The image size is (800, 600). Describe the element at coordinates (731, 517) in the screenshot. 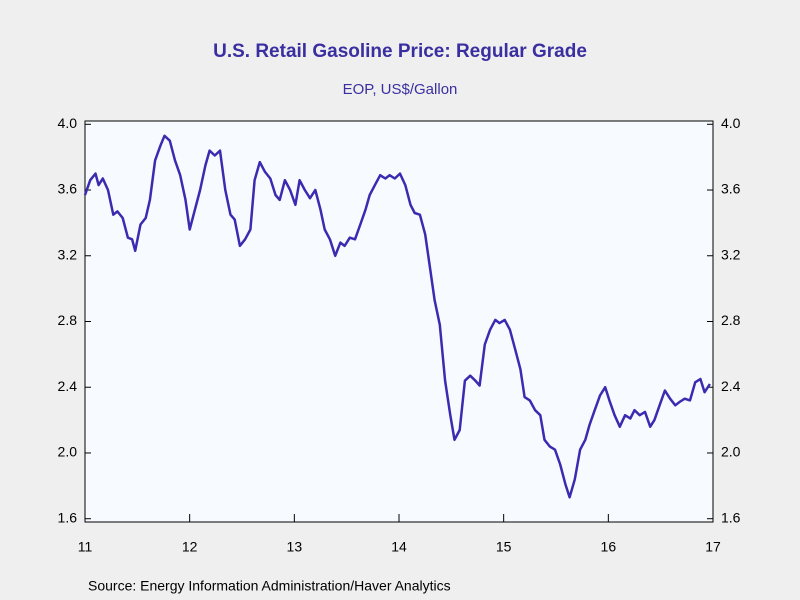

I see `y2-tick-label: 1.6` at that location.